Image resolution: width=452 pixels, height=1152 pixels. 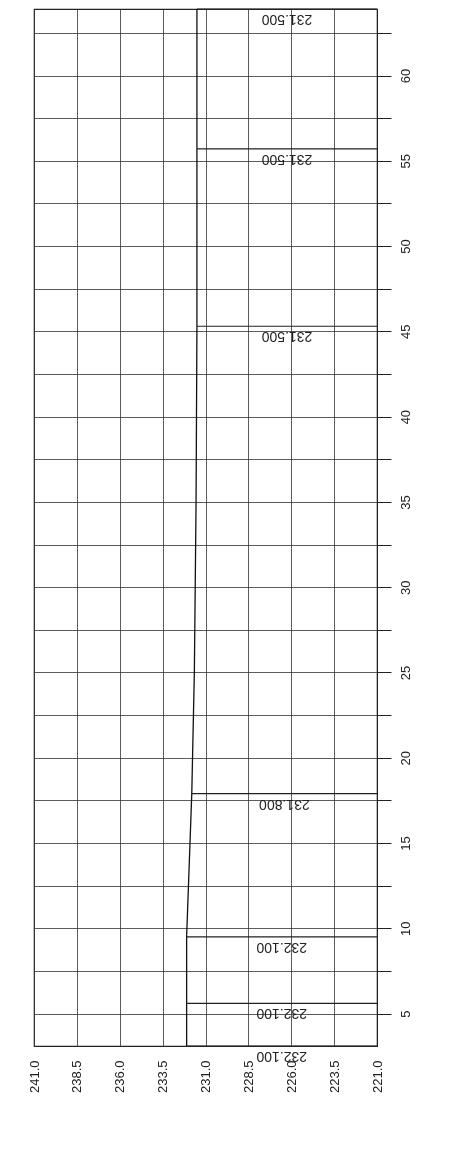 I want to click on x-tick-label: 221.0, so click(x=377, y=1077).